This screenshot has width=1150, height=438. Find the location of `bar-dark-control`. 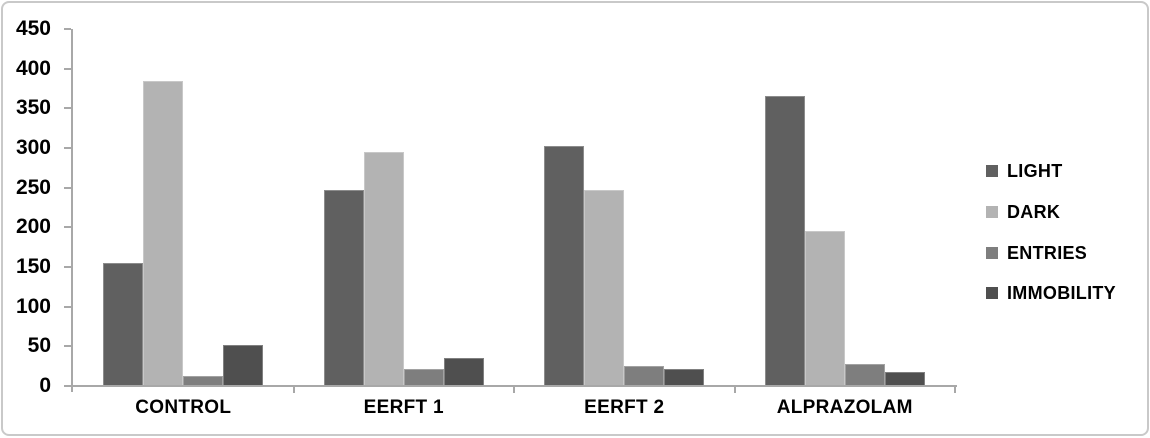

bar-dark-control is located at coordinates (163, 233).